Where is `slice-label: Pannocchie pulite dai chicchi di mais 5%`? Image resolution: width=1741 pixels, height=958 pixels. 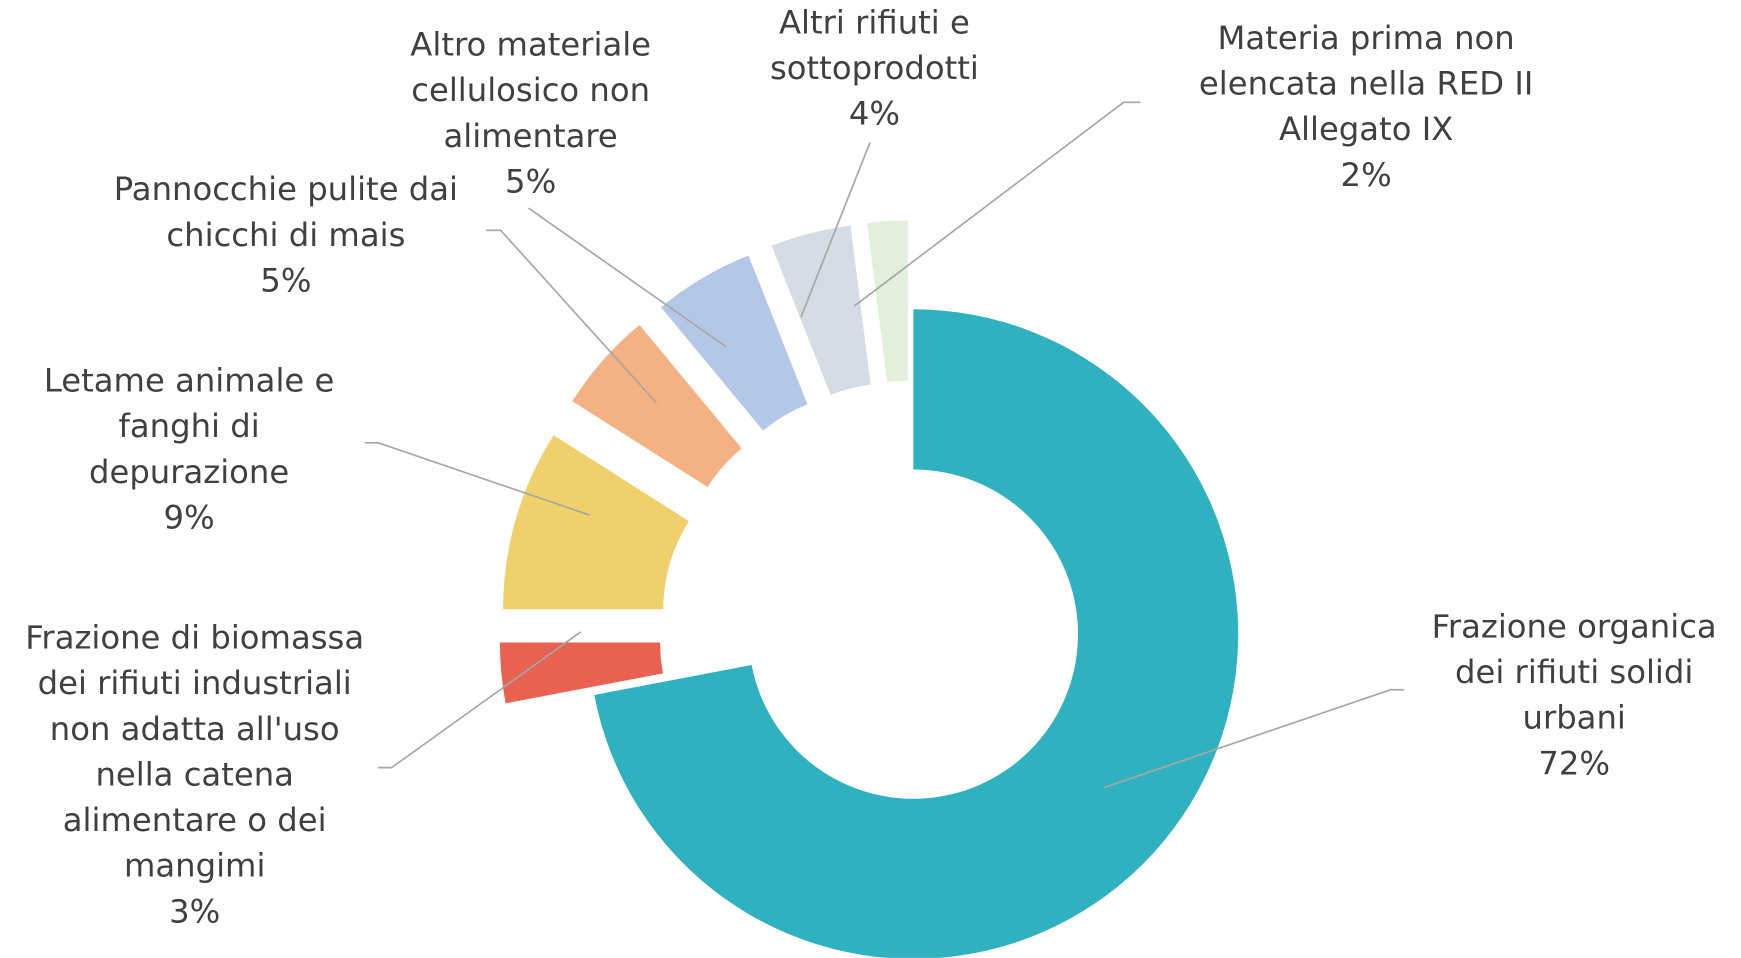
slice-label: Pannocchie pulite dai chicchi di mais 5% is located at coordinates (286, 235).